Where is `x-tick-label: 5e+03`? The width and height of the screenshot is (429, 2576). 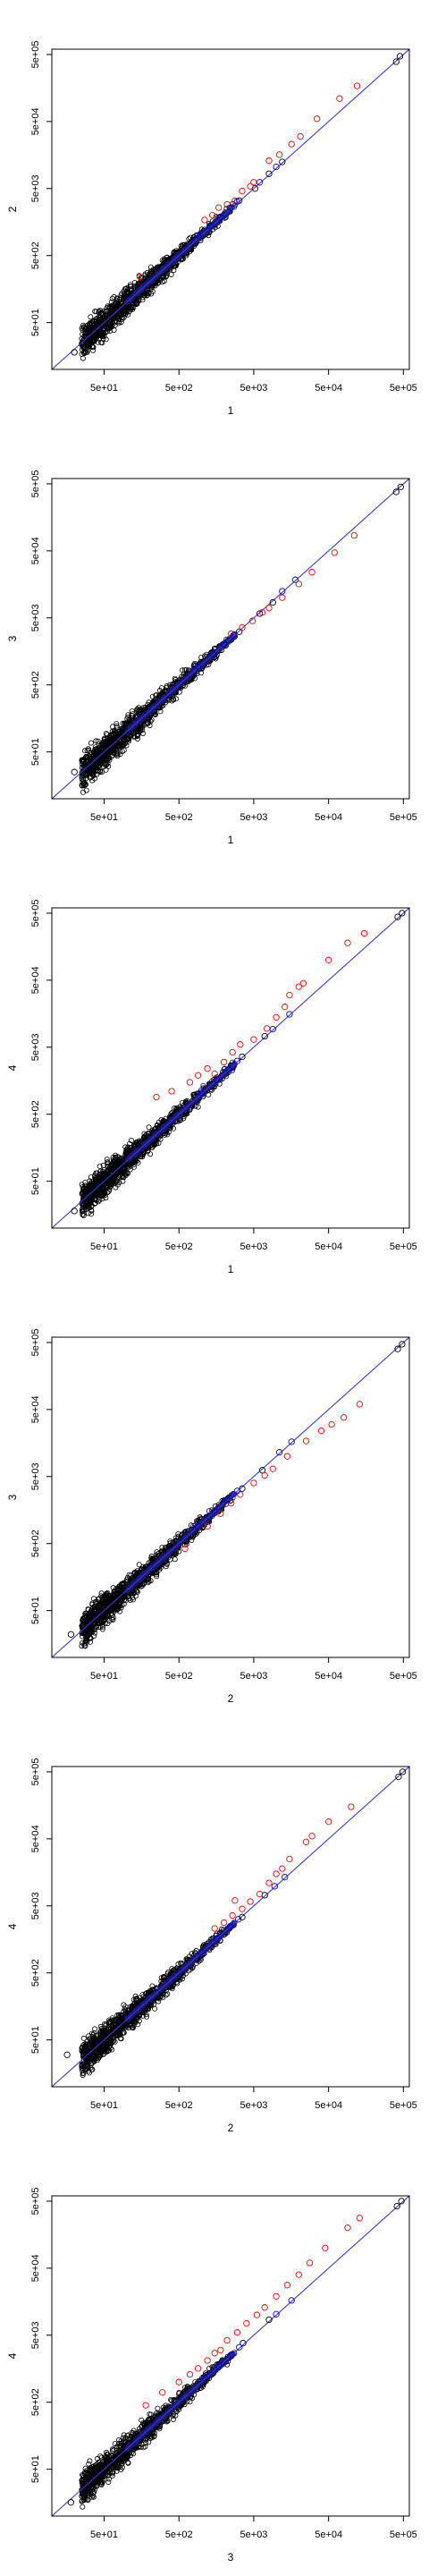
x-tick-label: 5e+03 is located at coordinates (254, 817).